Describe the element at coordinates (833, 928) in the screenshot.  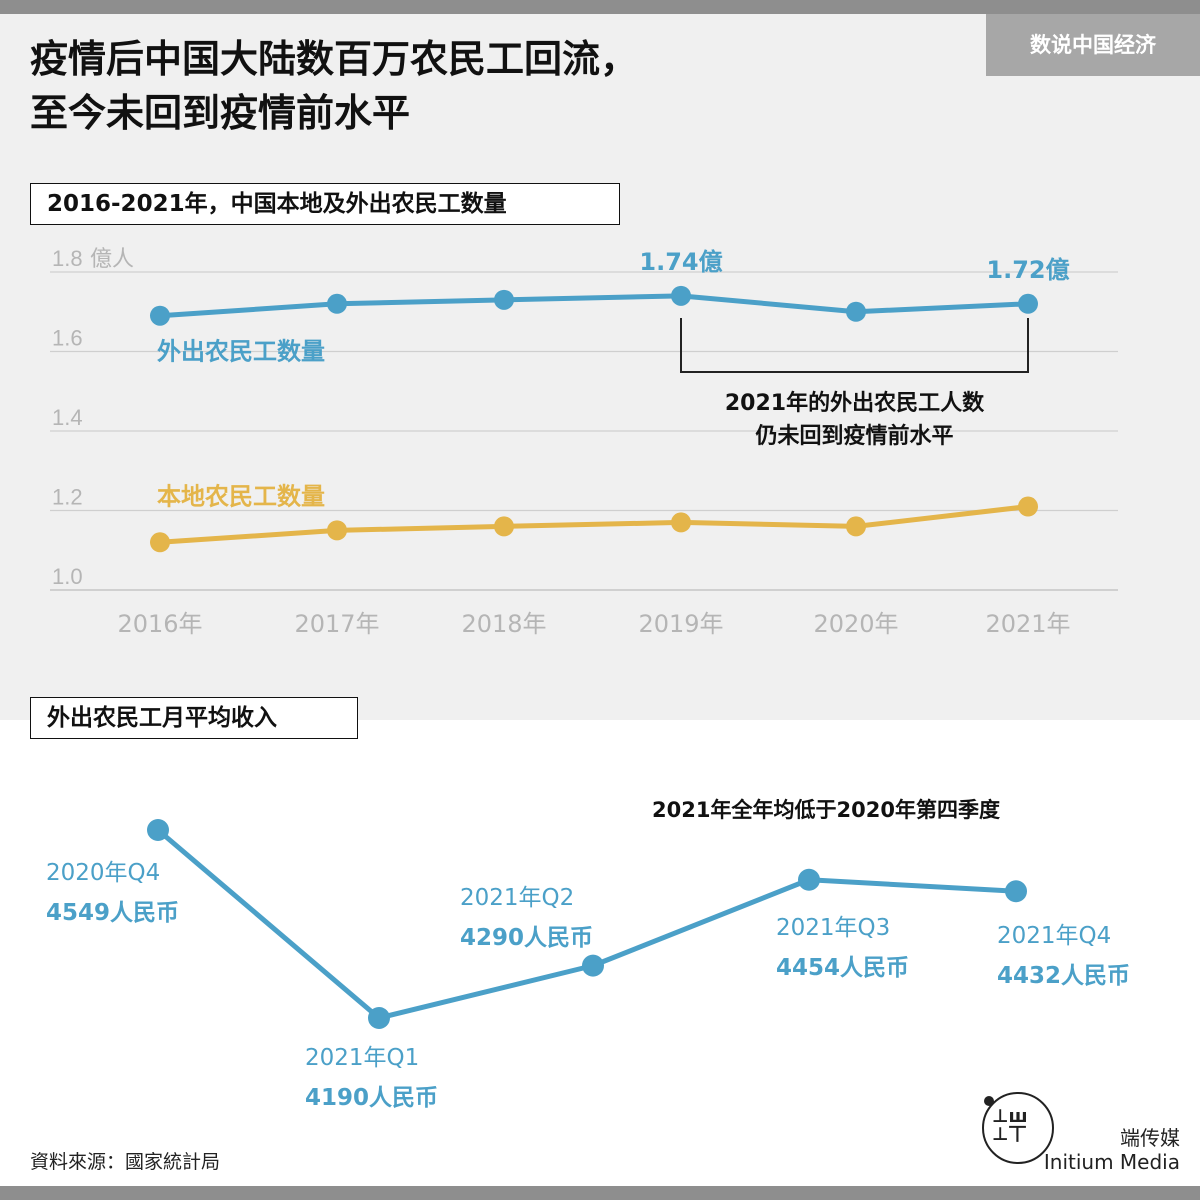
I see `quarter-label: 2021年Q3` at that location.